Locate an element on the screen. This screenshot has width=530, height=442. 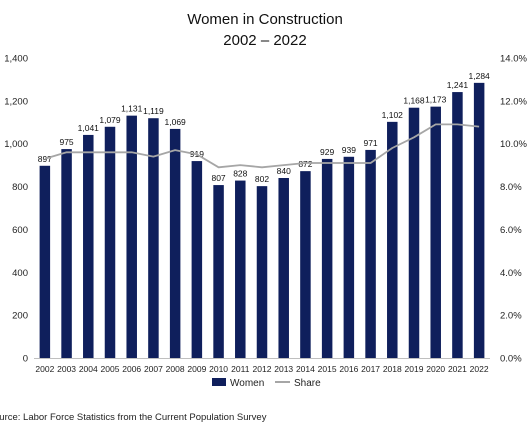
x-tick-label: 2016 is located at coordinates (348, 369).